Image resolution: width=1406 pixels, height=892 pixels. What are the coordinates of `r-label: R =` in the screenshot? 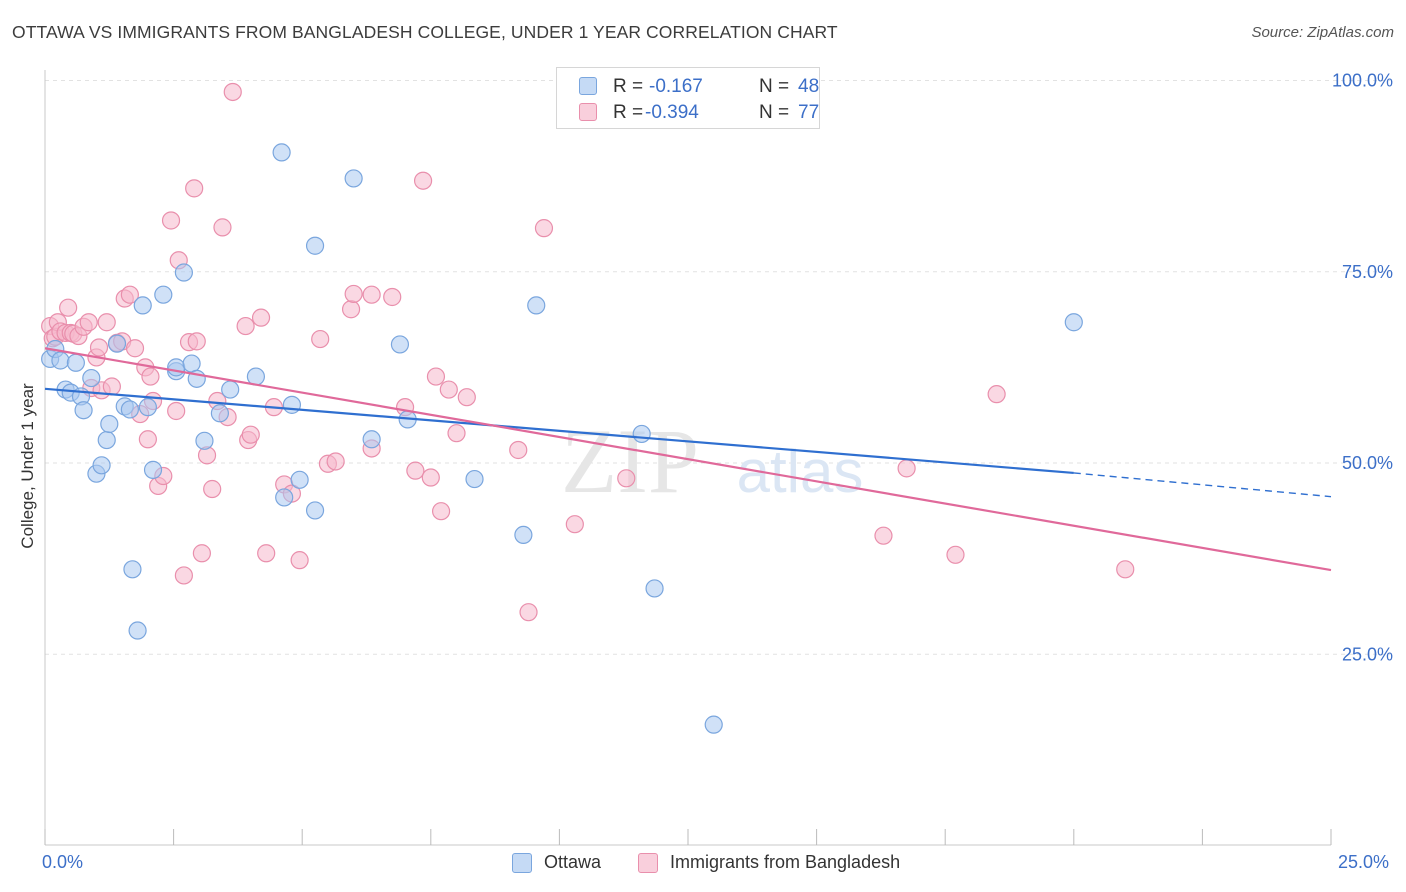 It's located at (628, 86).